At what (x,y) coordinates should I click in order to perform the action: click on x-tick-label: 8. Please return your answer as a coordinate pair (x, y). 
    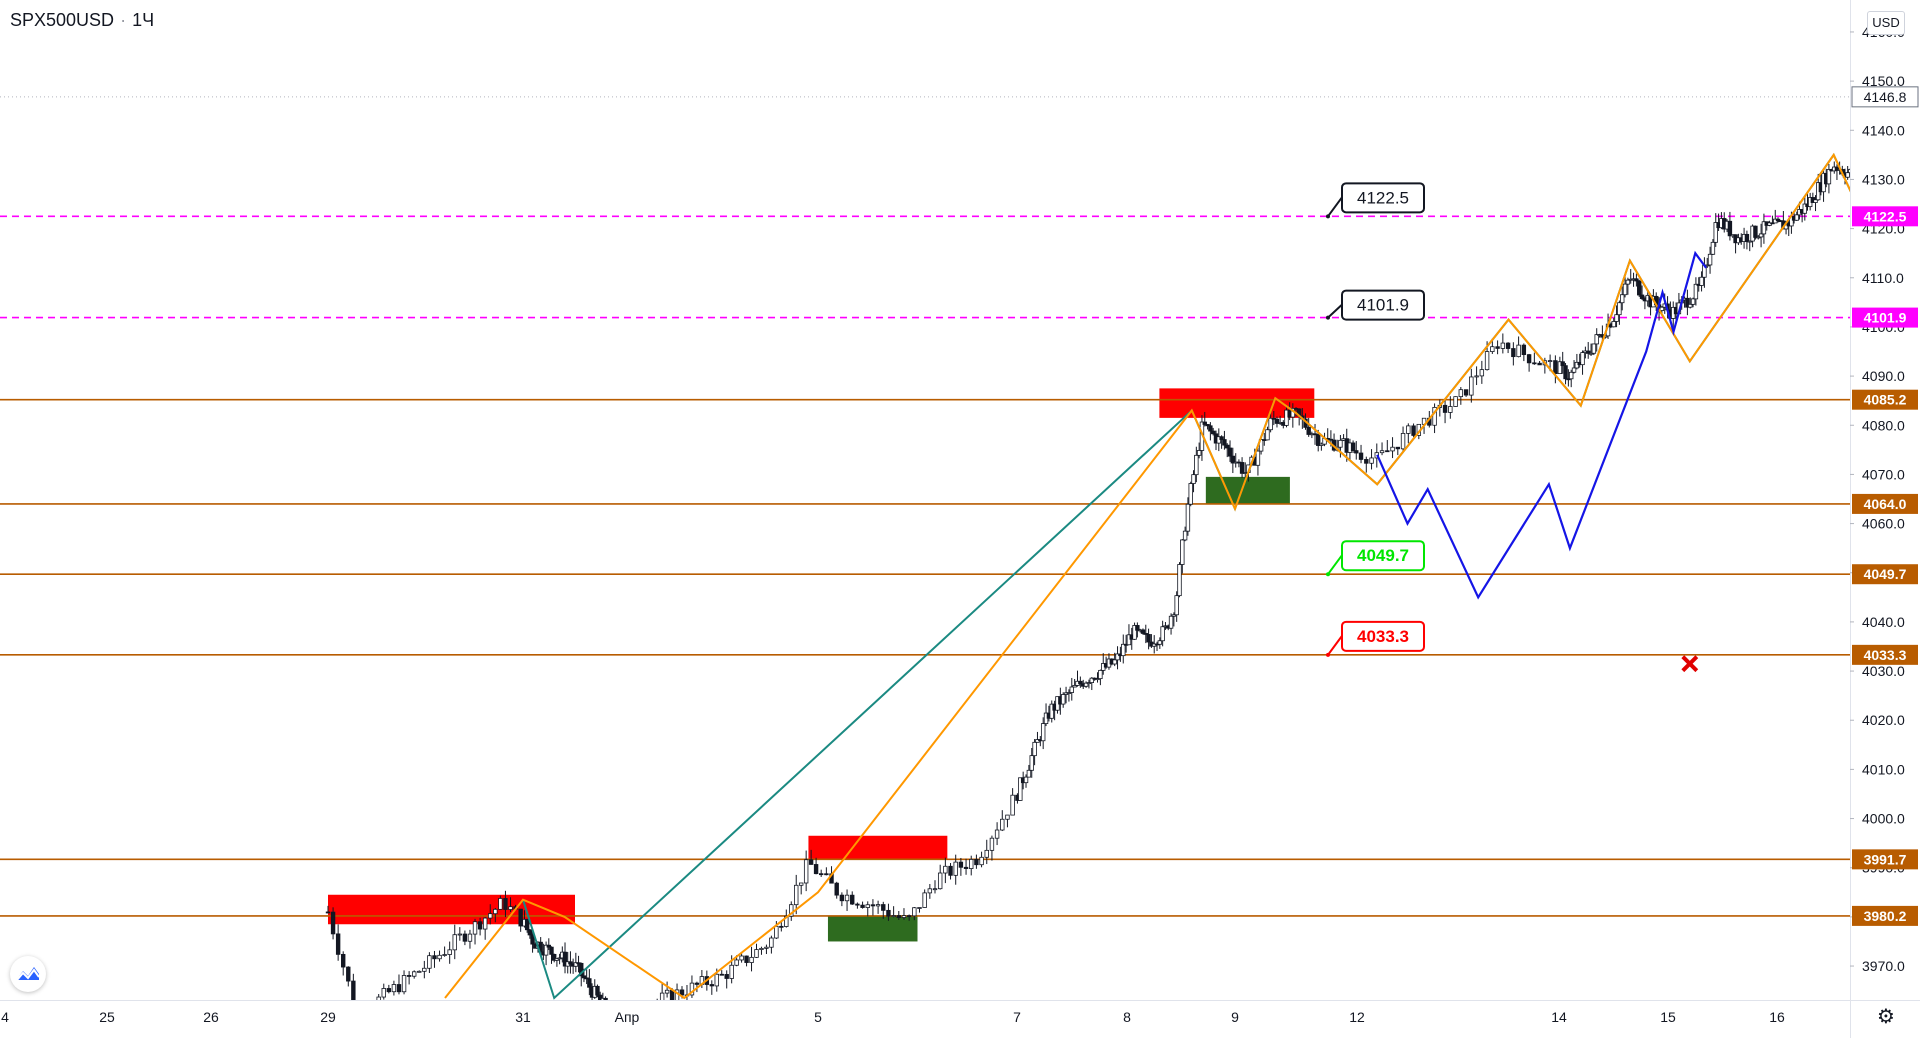
    Looking at the image, I should click on (1127, 1017).